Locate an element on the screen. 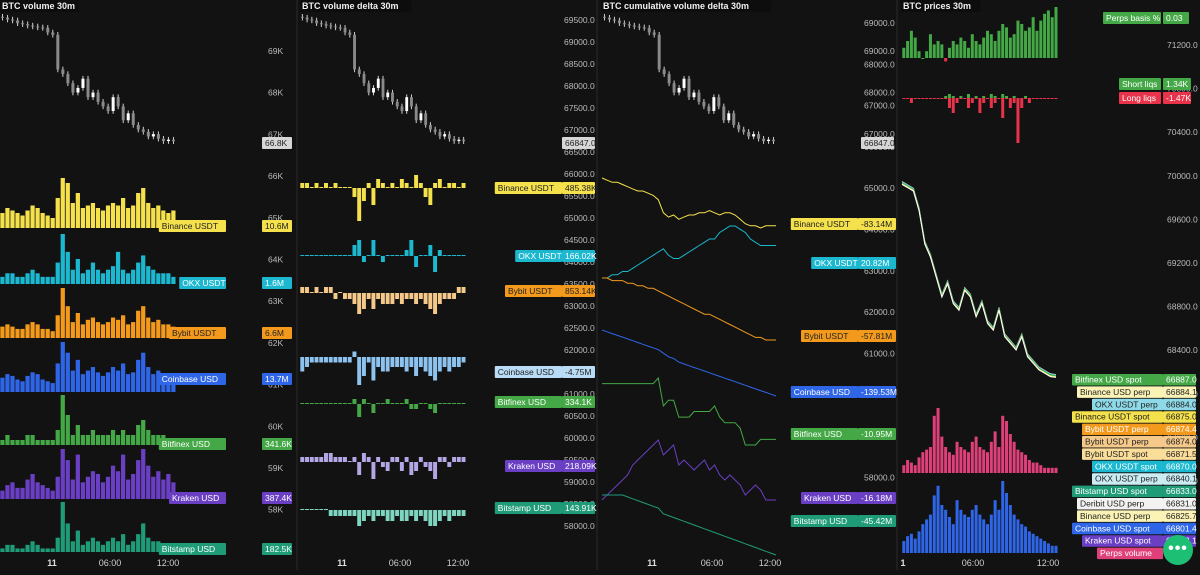 This screenshot has height=575, width=1200. time-axis-label: 12:00 is located at coordinates (458, 563).